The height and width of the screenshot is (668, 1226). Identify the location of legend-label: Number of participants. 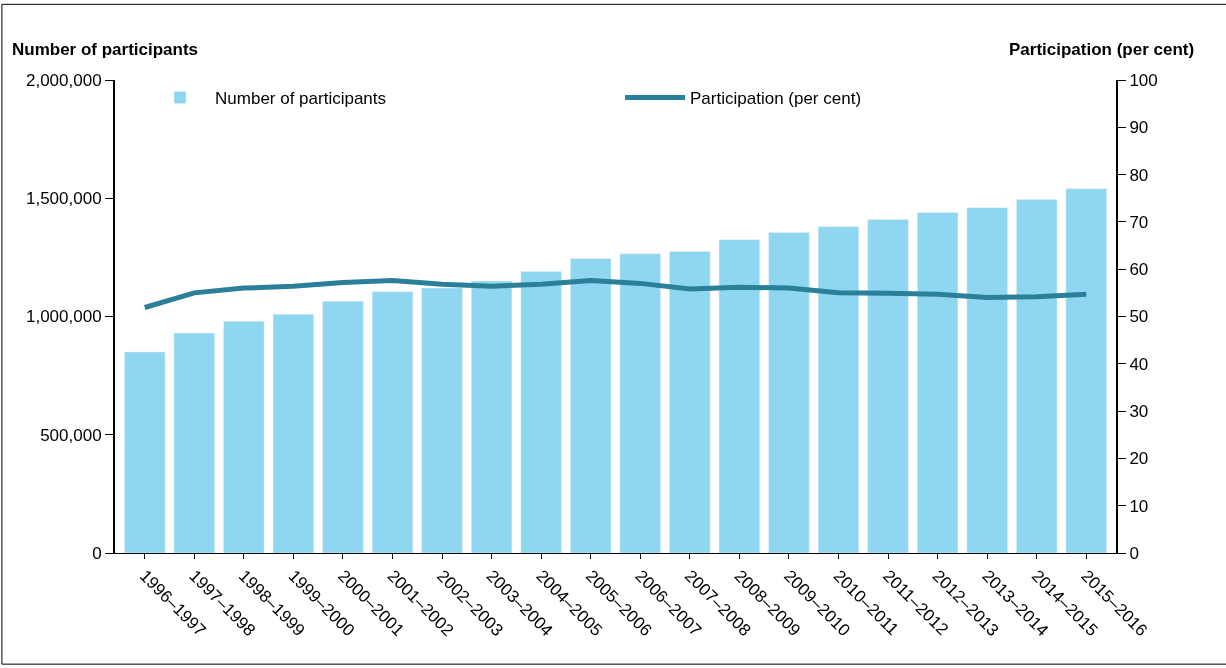
(301, 99).